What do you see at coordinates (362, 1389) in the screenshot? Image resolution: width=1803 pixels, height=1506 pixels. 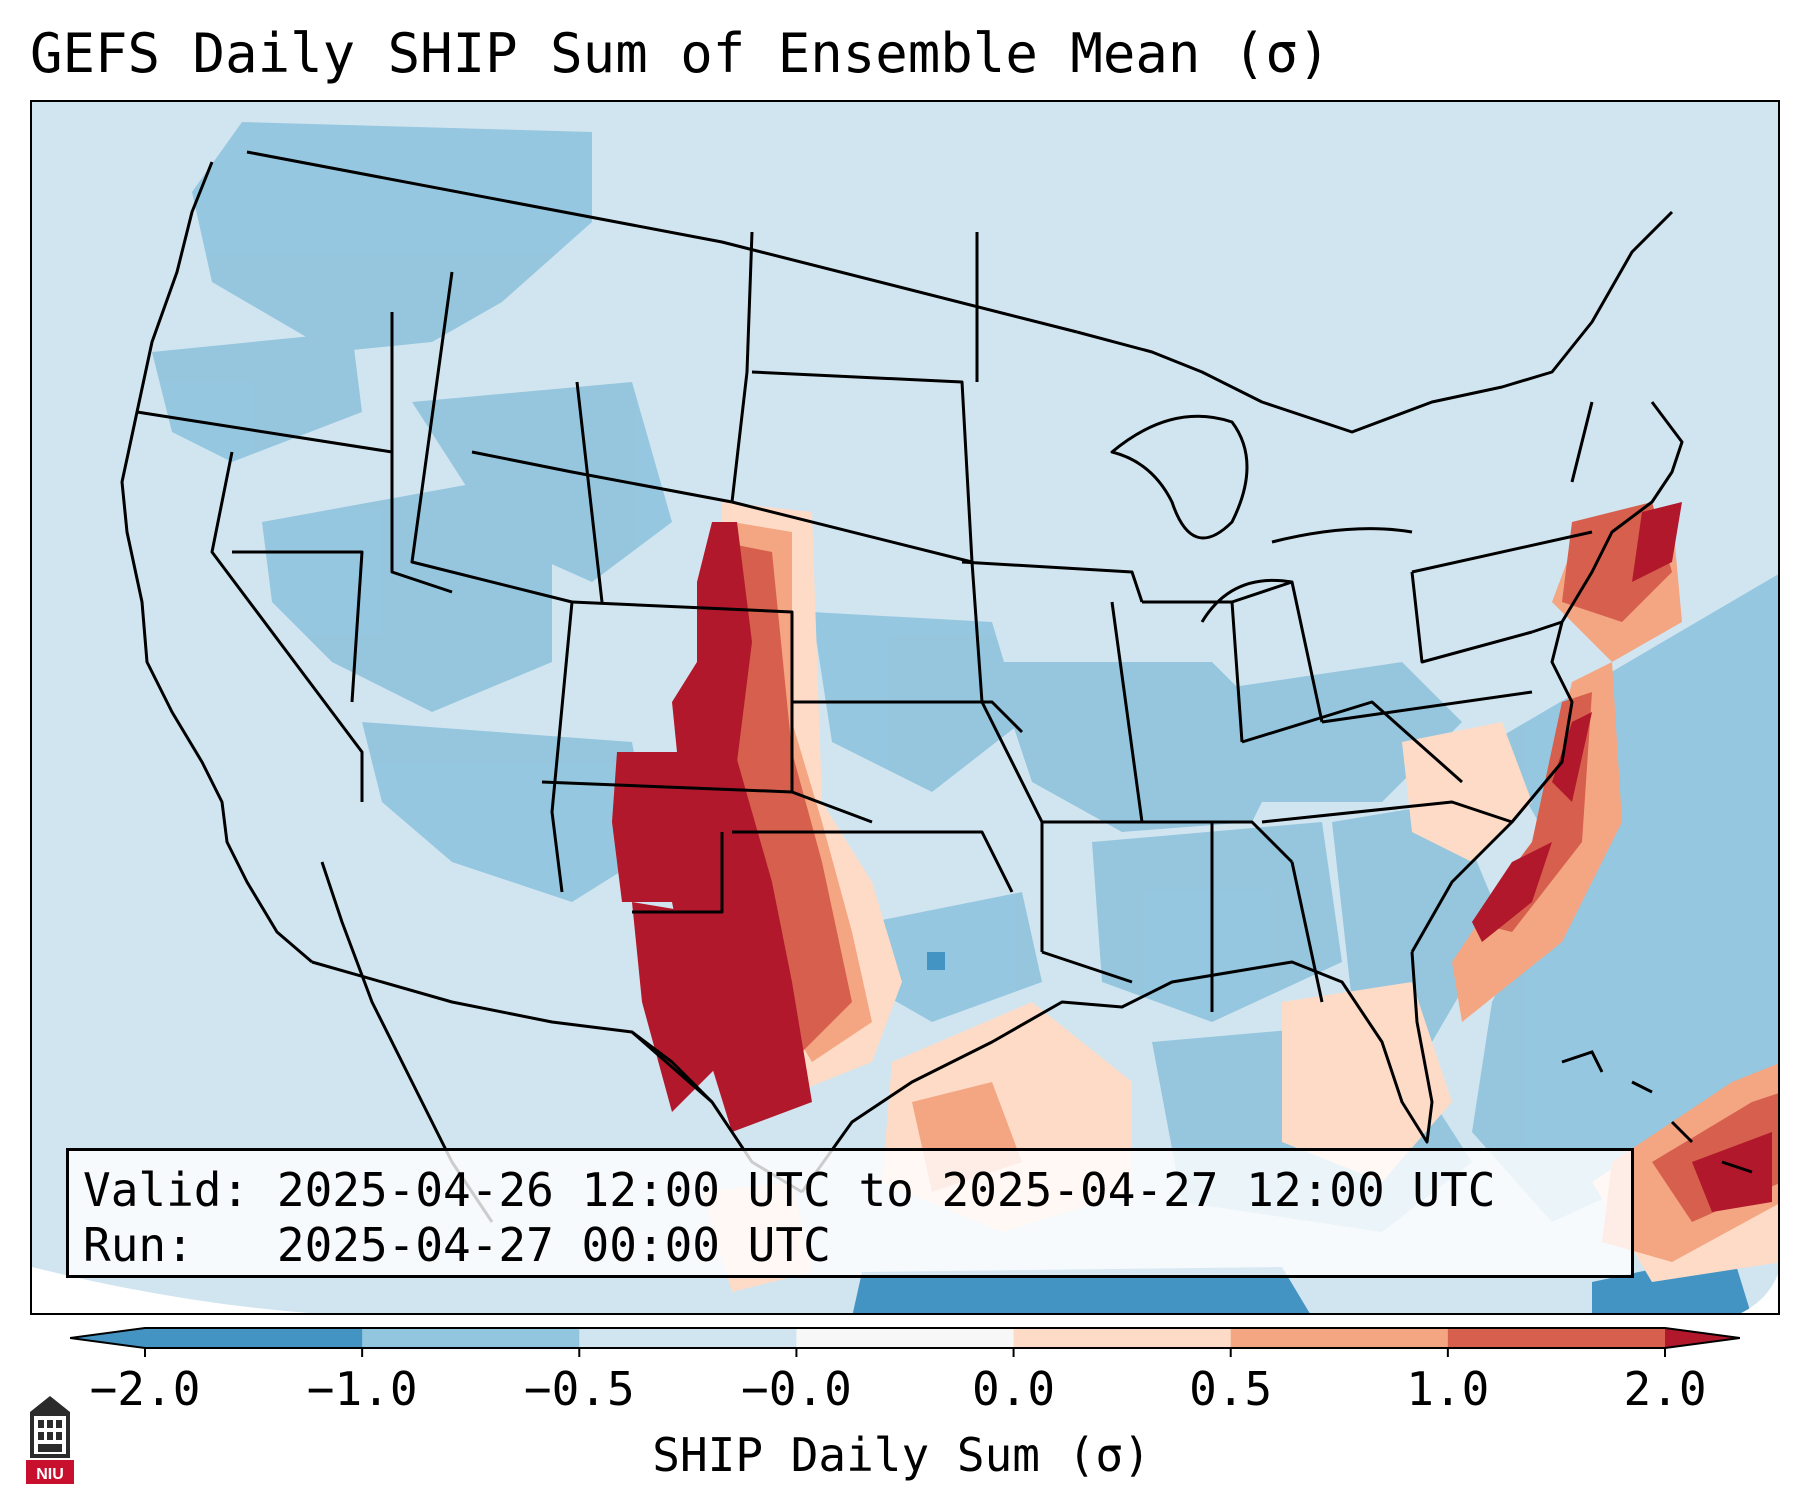 I see `colorbar-tick-label: −1.0` at bounding box center [362, 1389].